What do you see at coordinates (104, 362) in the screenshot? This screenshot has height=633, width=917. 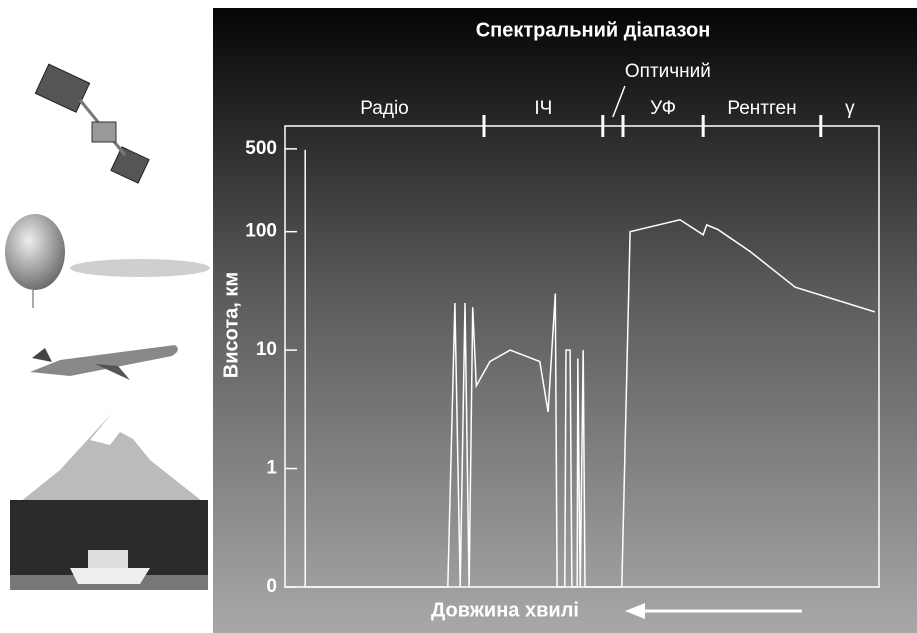 I see `airplane` at bounding box center [104, 362].